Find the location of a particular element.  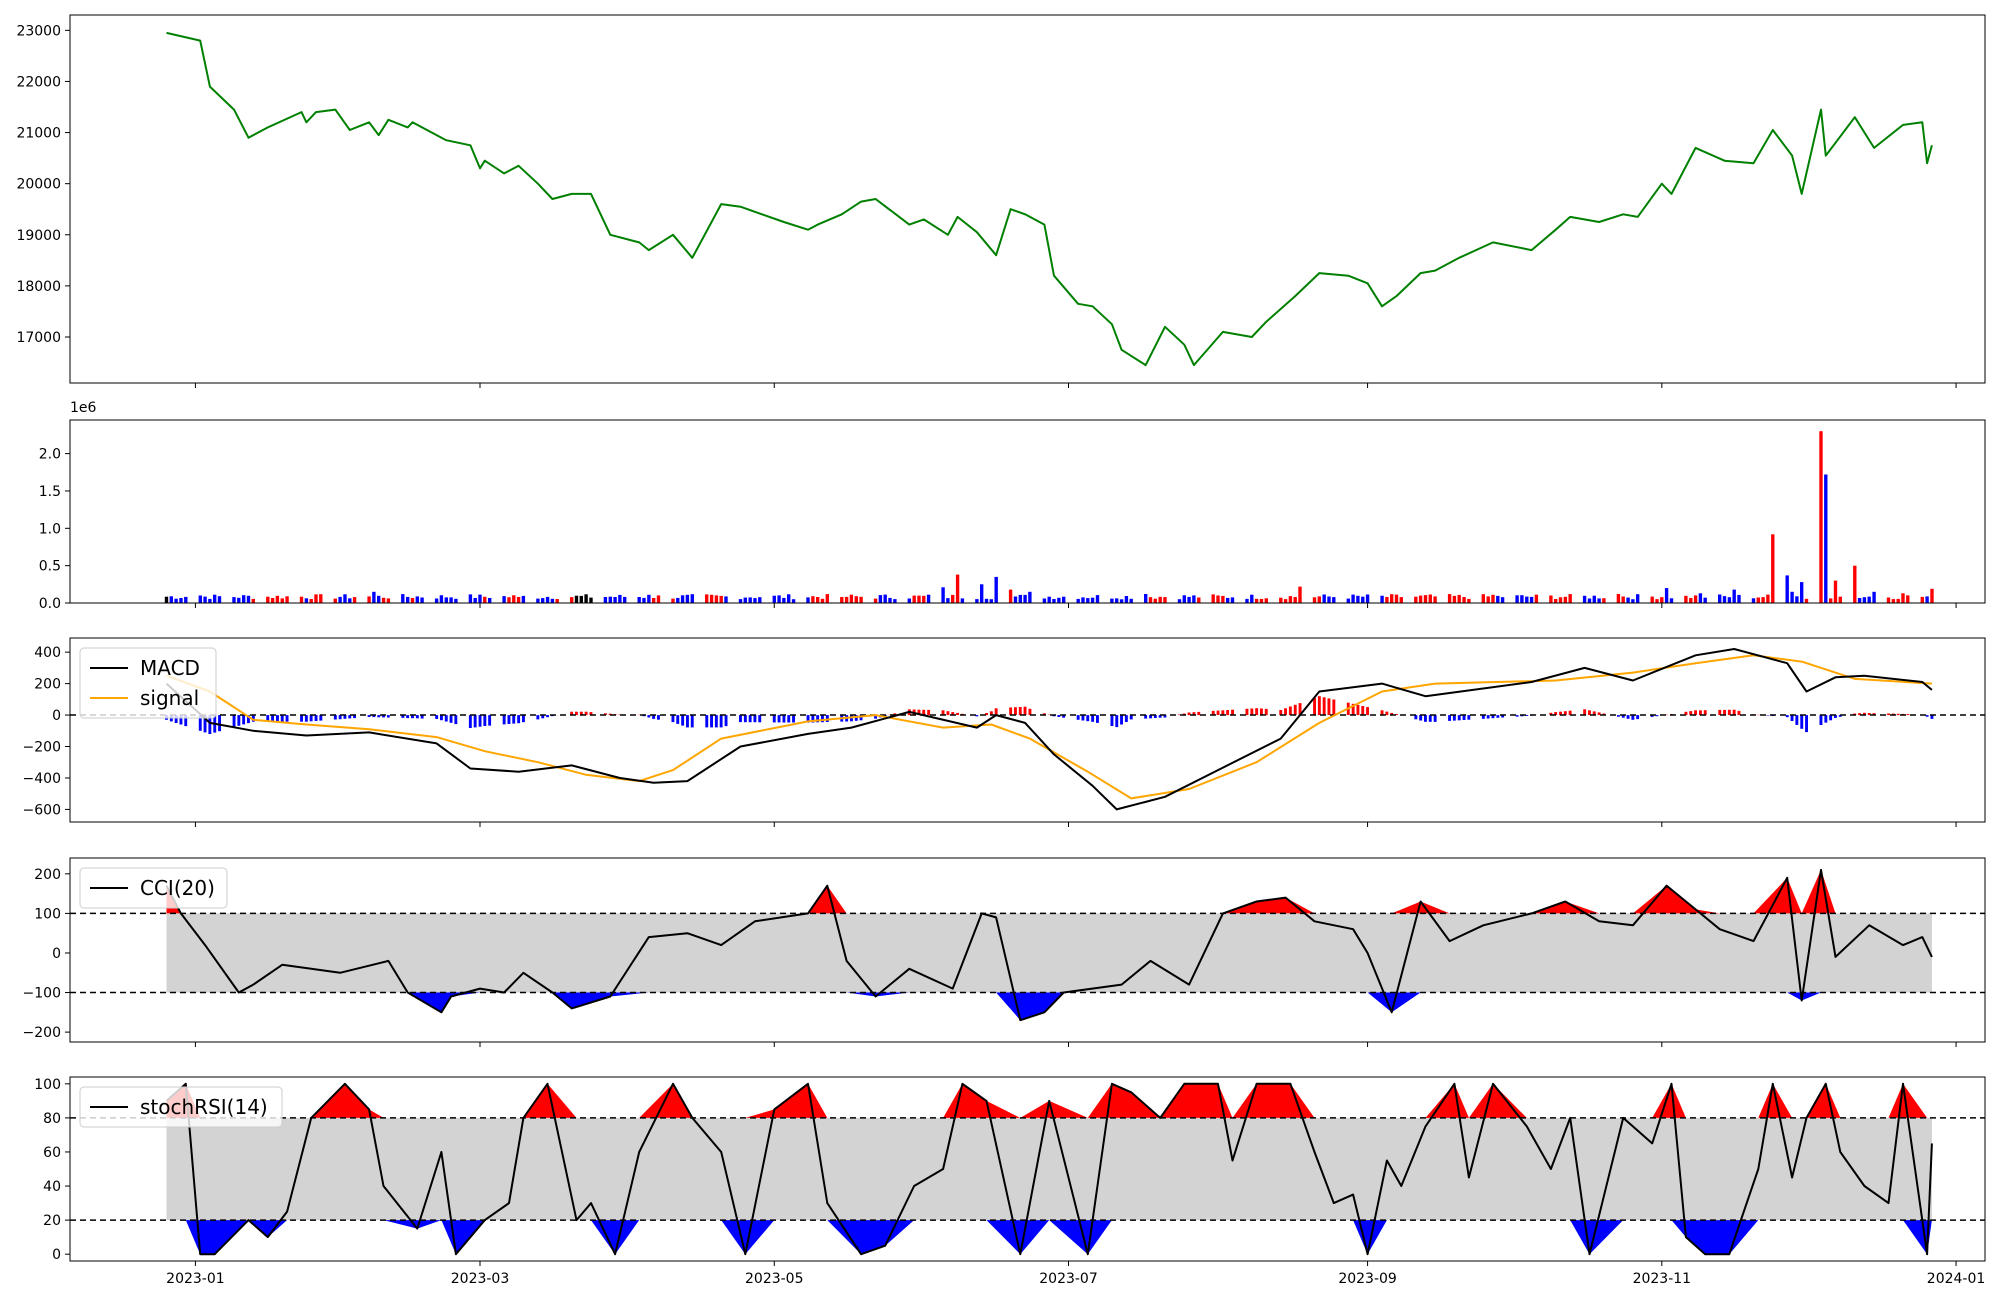

cci-ytick-label: 0 is located at coordinates (56, 954).